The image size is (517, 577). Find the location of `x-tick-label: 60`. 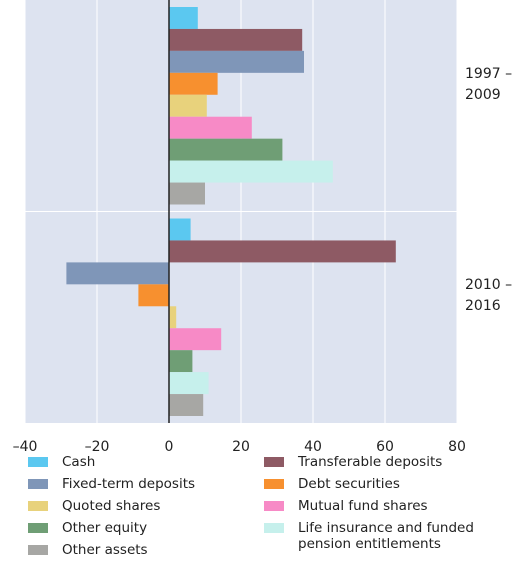

x-tick-label: 60 is located at coordinates (385, 447).